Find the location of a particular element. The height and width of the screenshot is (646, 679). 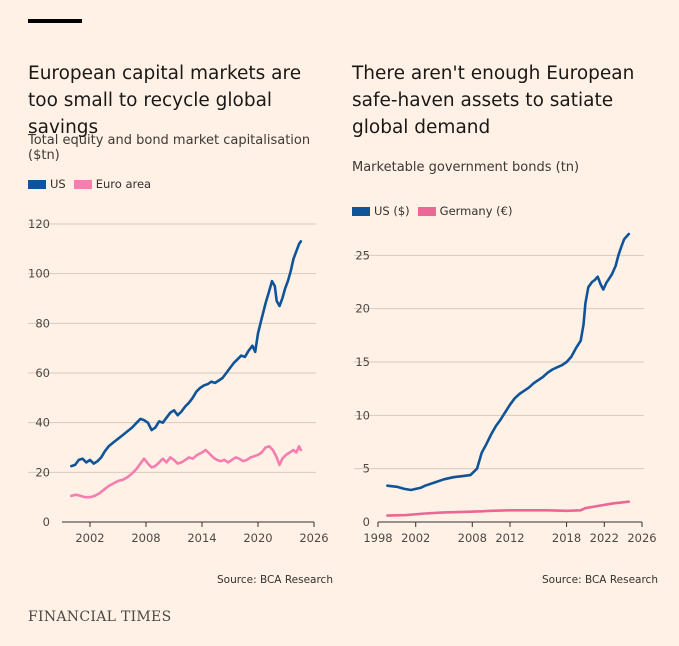

legend-item-euro-area: Euro area is located at coordinates (112, 184).